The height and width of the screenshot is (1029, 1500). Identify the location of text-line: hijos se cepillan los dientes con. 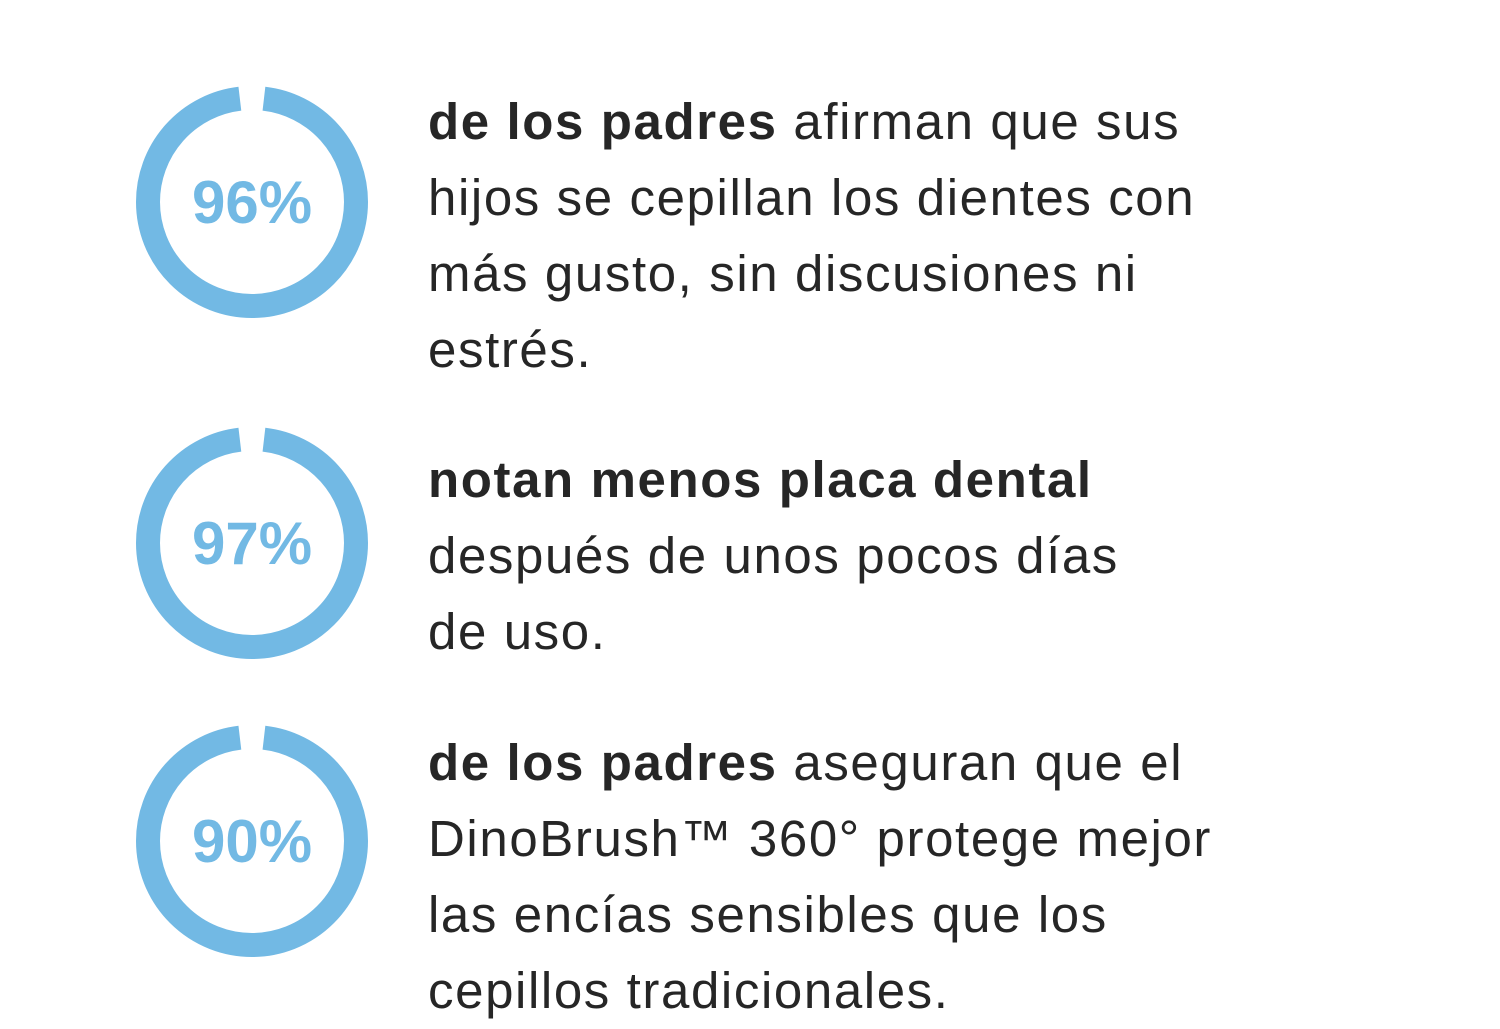
(812, 197).